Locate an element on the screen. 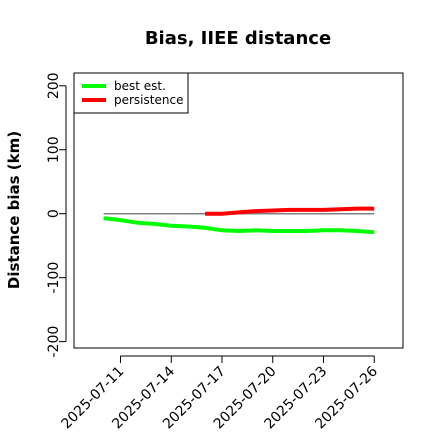  y-axis-label: Distance bias (km) is located at coordinates (14, 210).